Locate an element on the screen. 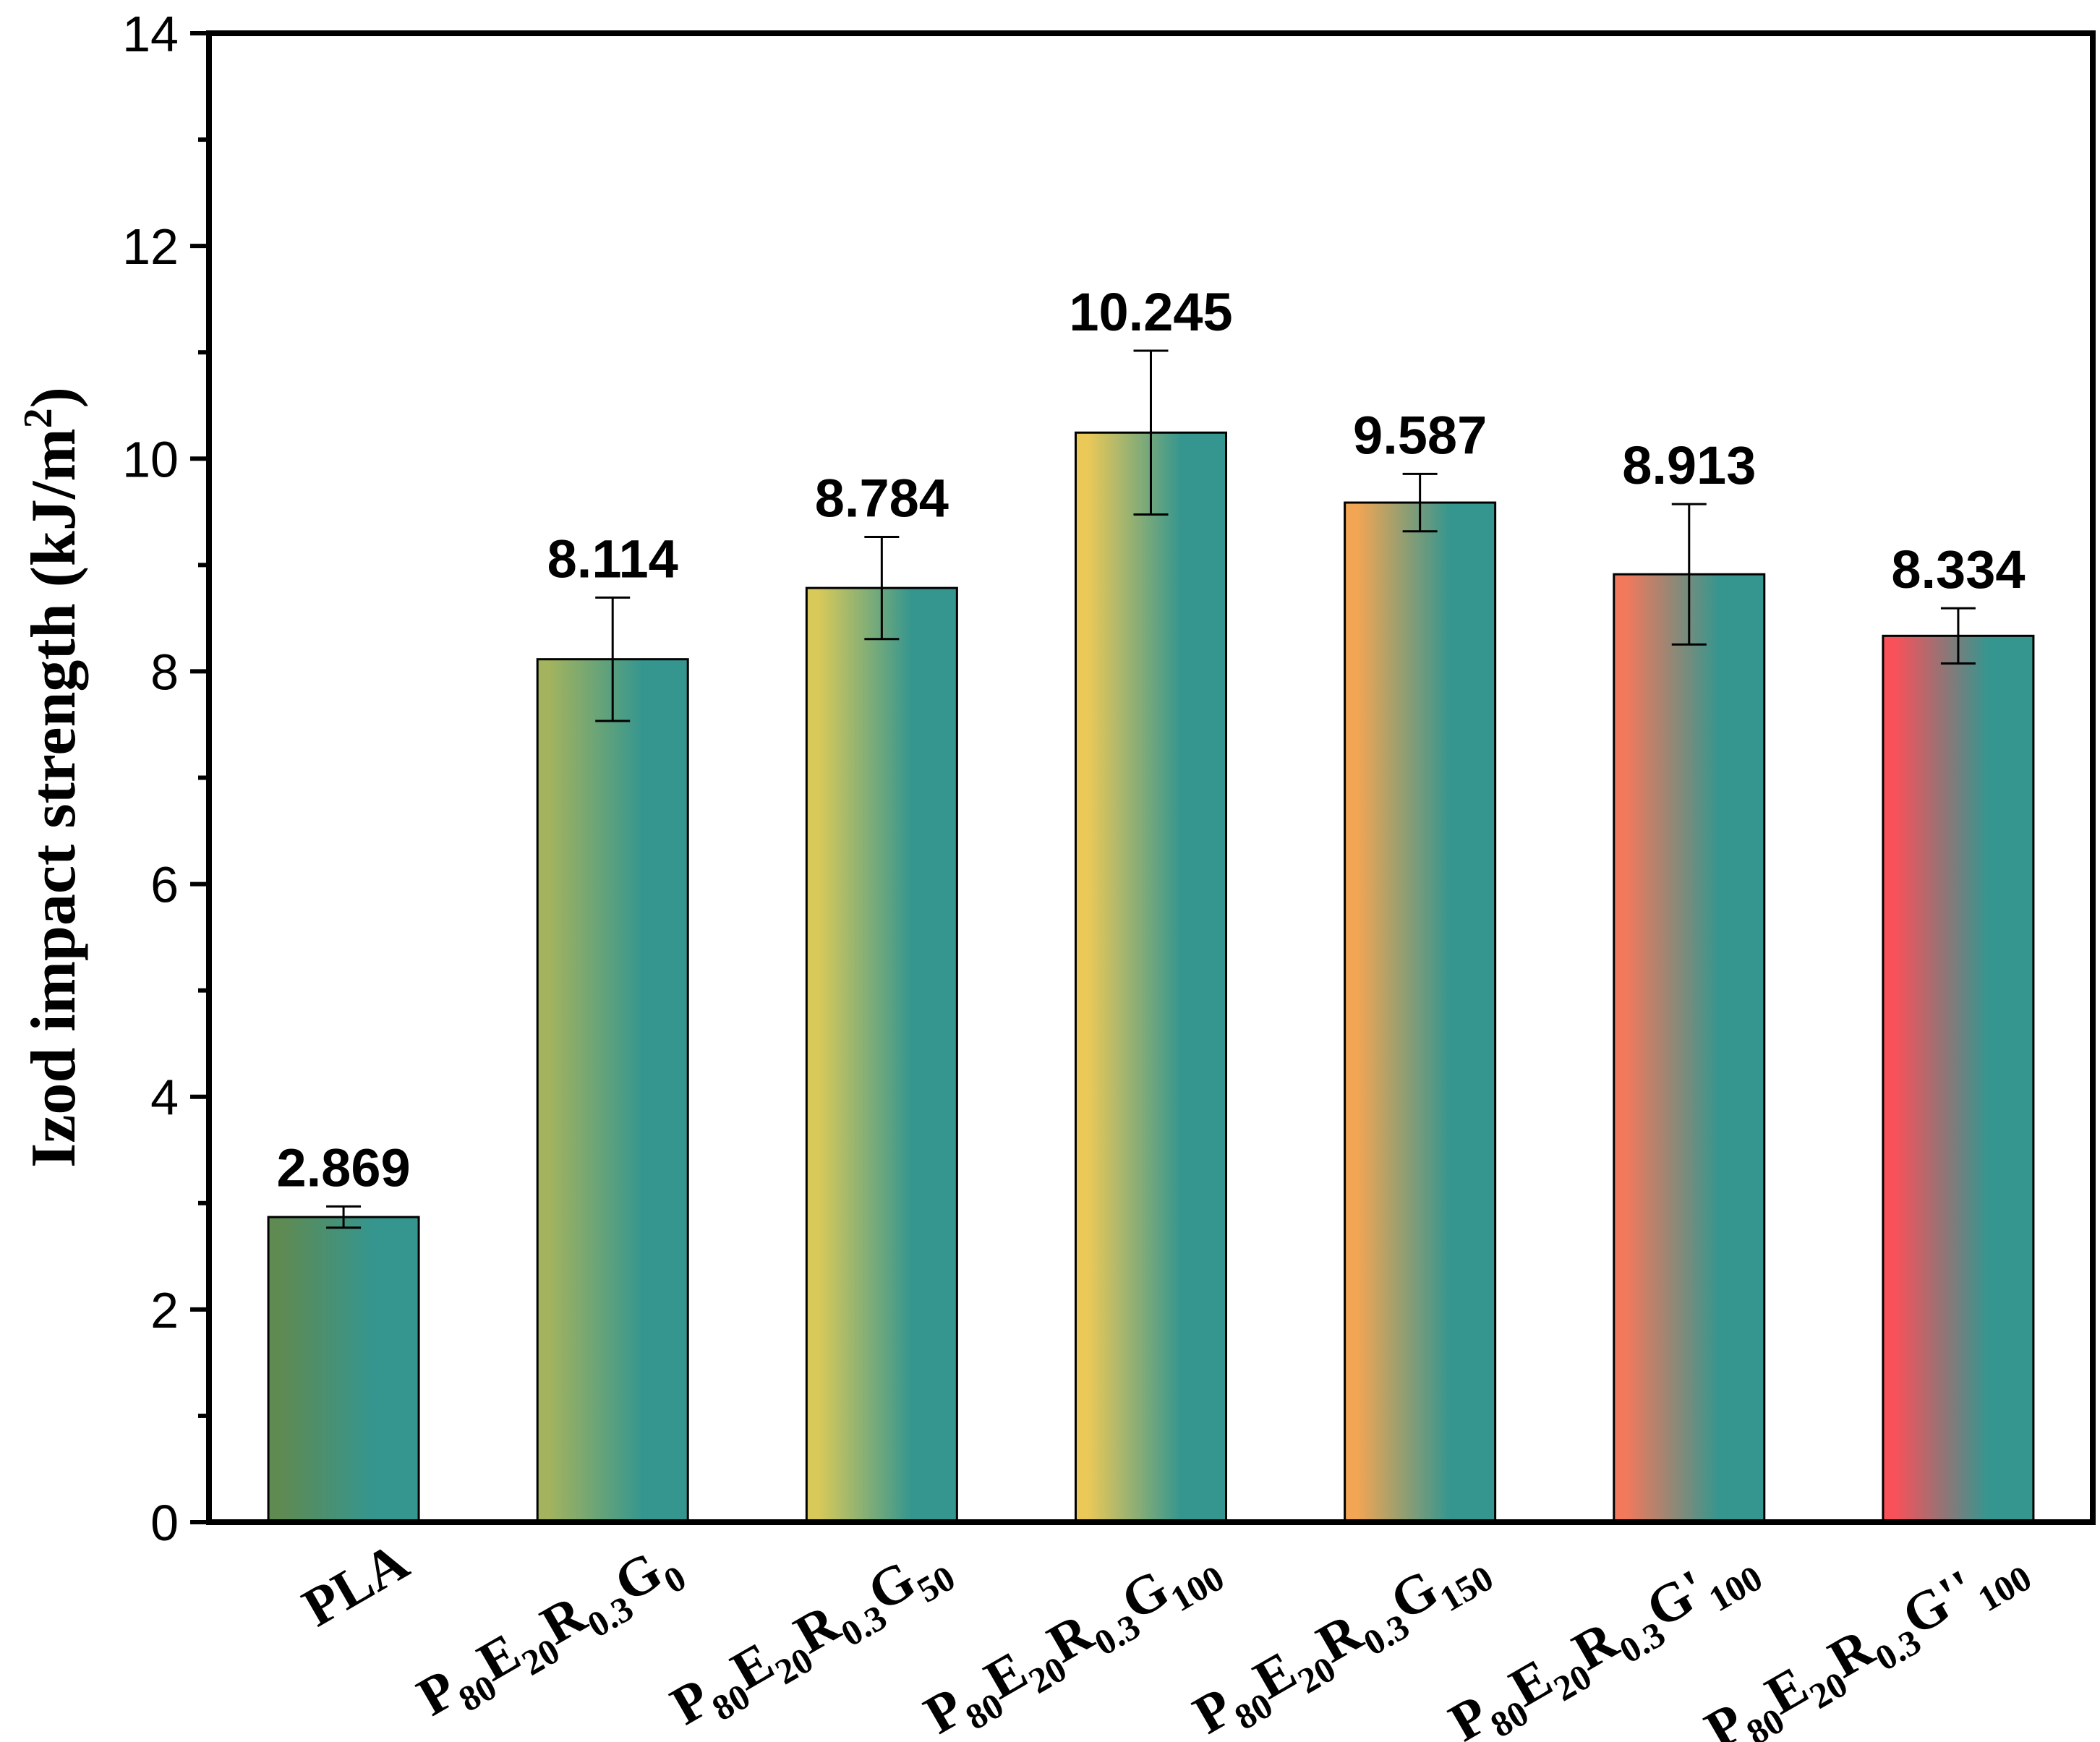  y-axis-label: Izod impact strength (kJ/m2) is located at coordinates (52, 777).